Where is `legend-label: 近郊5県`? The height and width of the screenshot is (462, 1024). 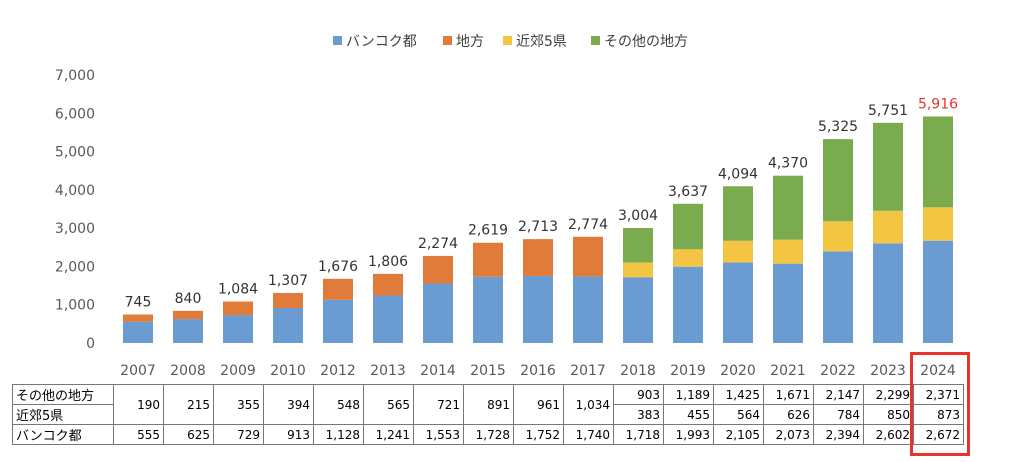
legend-label: 近郊5県 is located at coordinates (541, 41).